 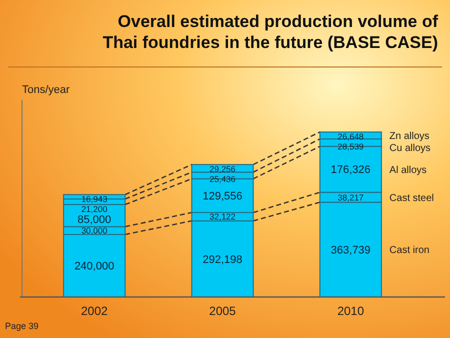 I want to click on data-label: 363,739, so click(x=350, y=250).